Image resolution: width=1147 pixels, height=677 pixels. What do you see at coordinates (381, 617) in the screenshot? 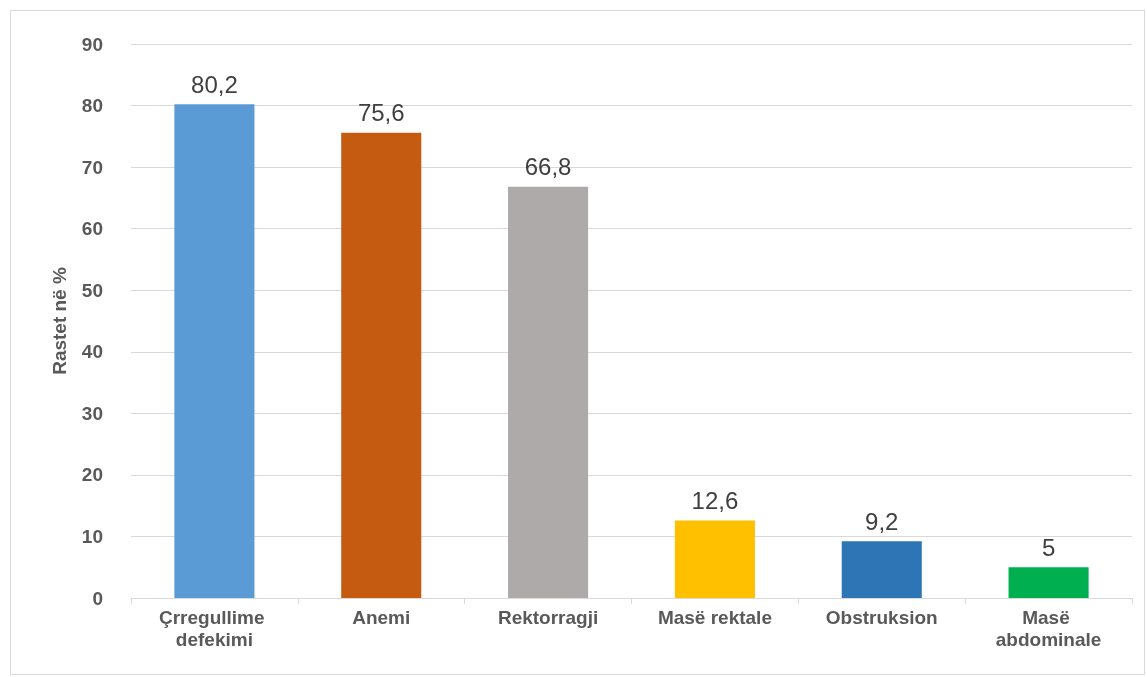
I see `x-tick-label: Anemi` at bounding box center [381, 617].